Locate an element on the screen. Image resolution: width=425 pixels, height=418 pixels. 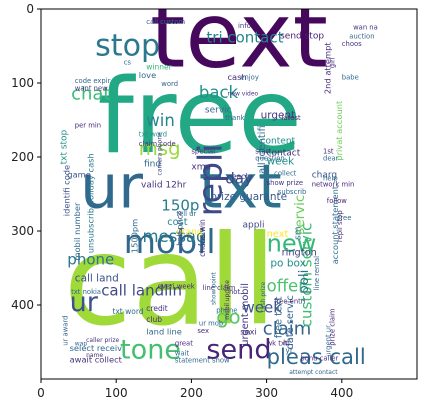
word-96: cs is located at coordinates (128, 63).